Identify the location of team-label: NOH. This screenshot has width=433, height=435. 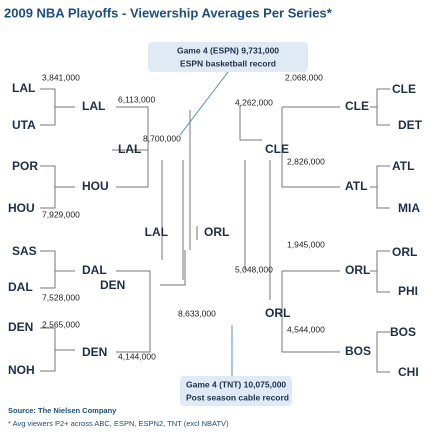
(21, 370).